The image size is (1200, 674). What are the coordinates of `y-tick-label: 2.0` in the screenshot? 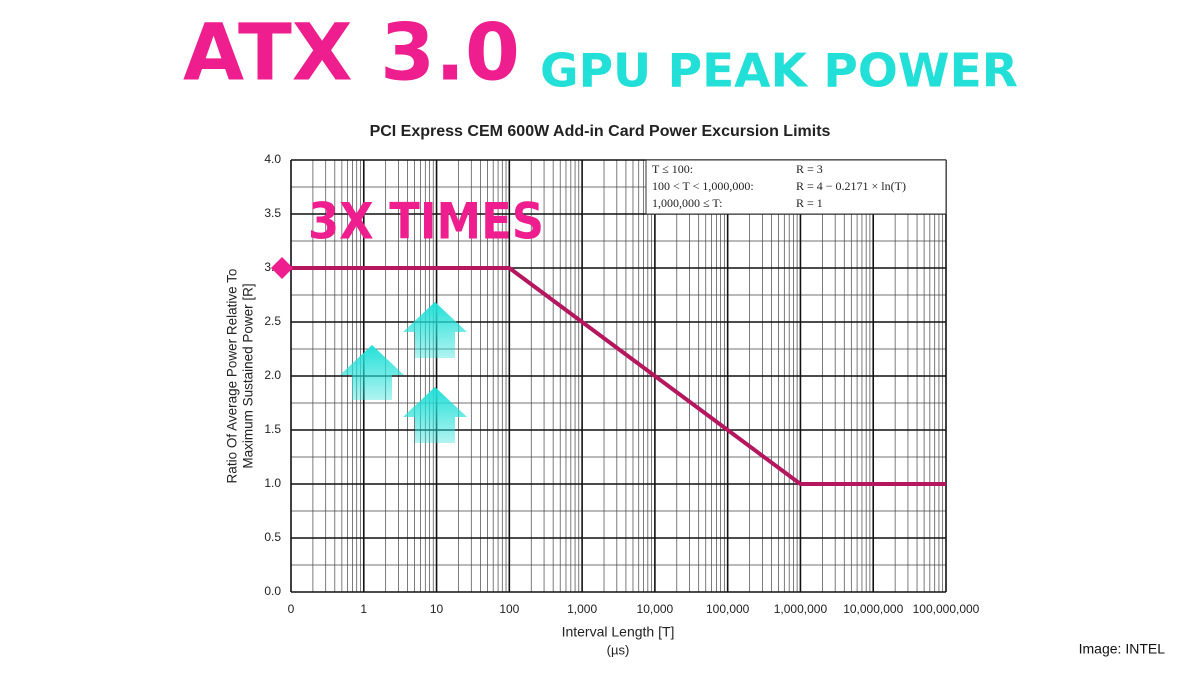 It's located at (272, 375).